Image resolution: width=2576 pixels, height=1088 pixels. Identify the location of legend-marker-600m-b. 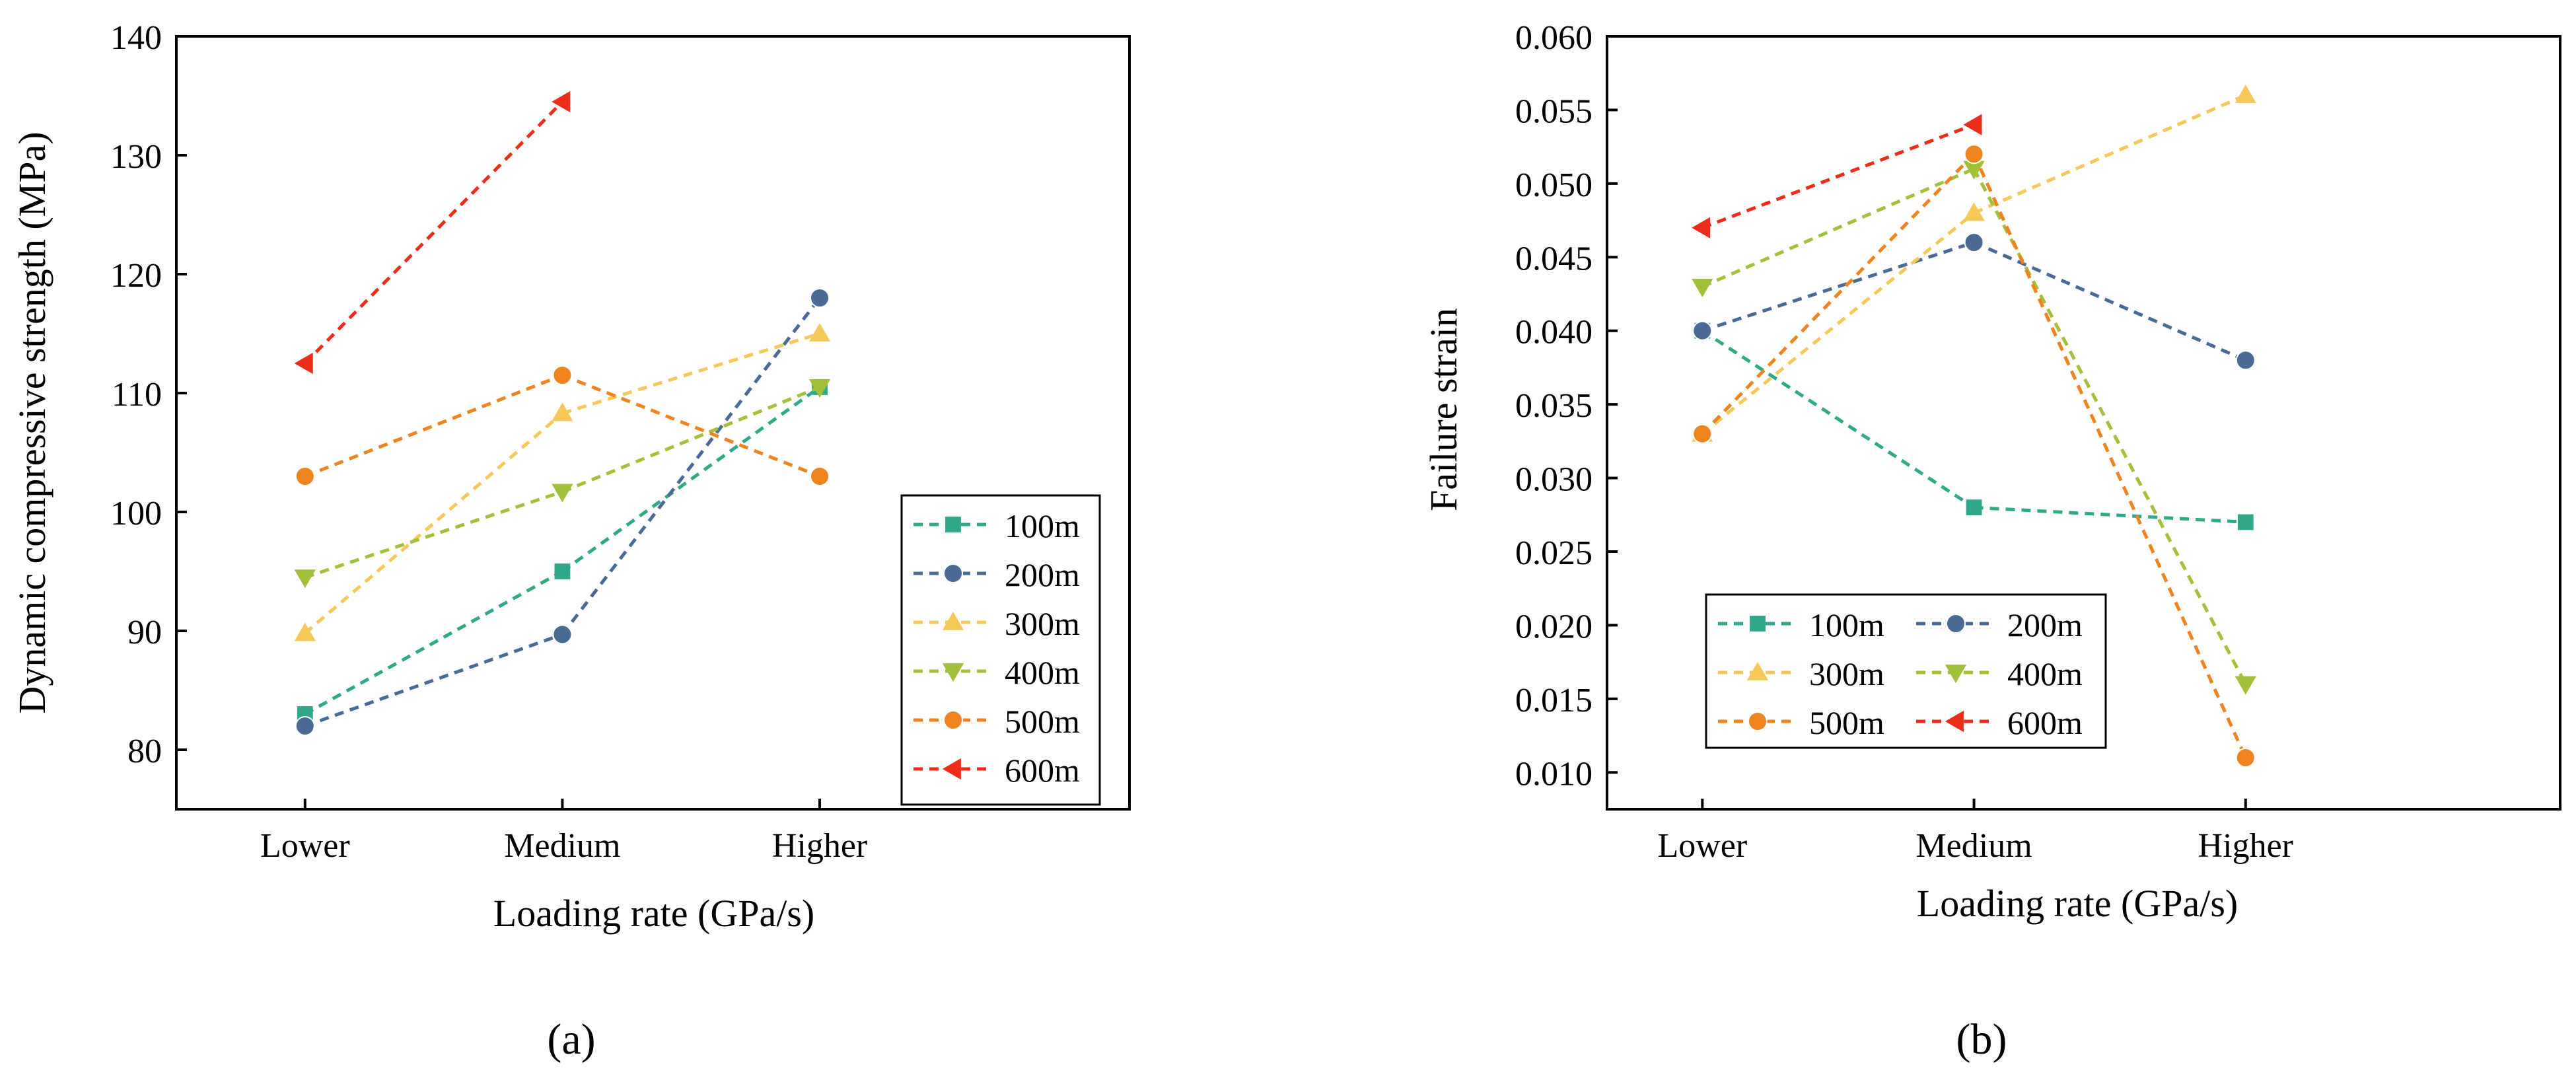
(1954, 721).